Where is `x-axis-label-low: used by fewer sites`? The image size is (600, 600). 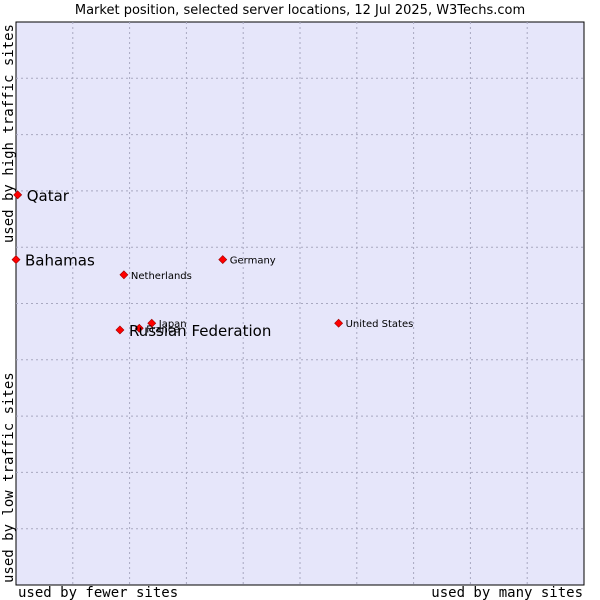
x-axis-label-low: used by fewer sites is located at coordinates (98, 592).